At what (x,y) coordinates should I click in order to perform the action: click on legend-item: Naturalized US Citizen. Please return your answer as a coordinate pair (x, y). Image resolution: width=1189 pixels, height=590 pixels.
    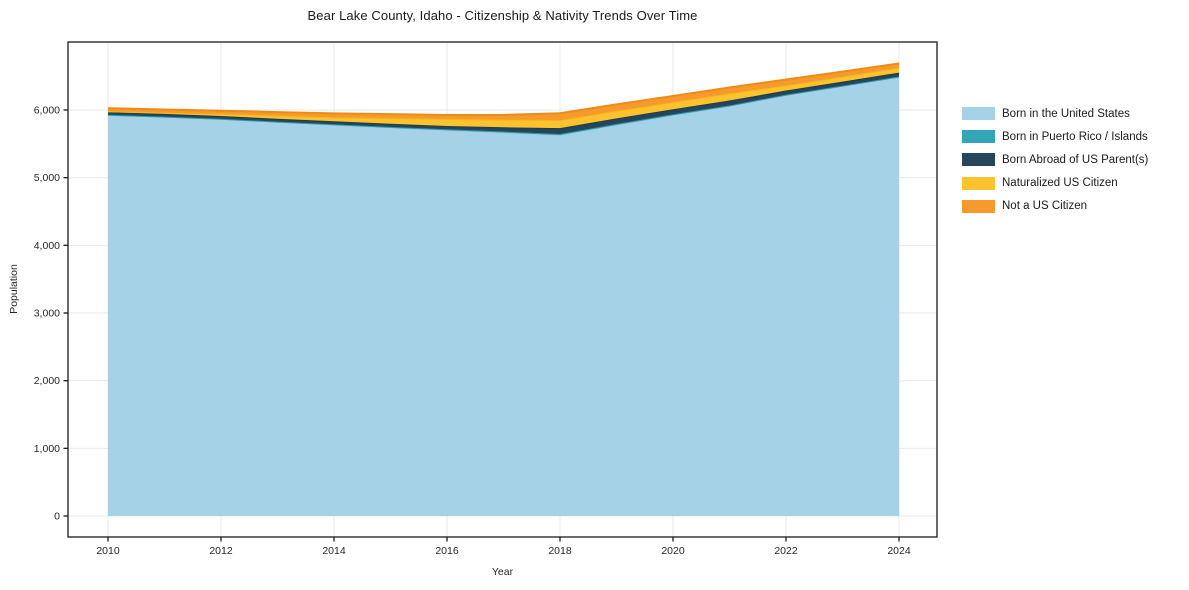
    Looking at the image, I should click on (1055, 183).